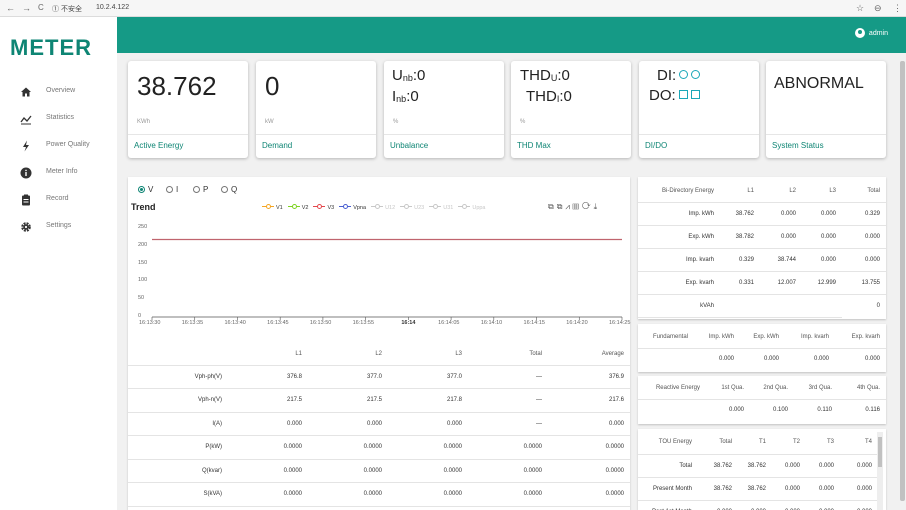 Image resolution: width=906 pixels, height=510 pixels. Describe the element at coordinates (26, 8) in the screenshot. I see `forward-icon: →` at that location.